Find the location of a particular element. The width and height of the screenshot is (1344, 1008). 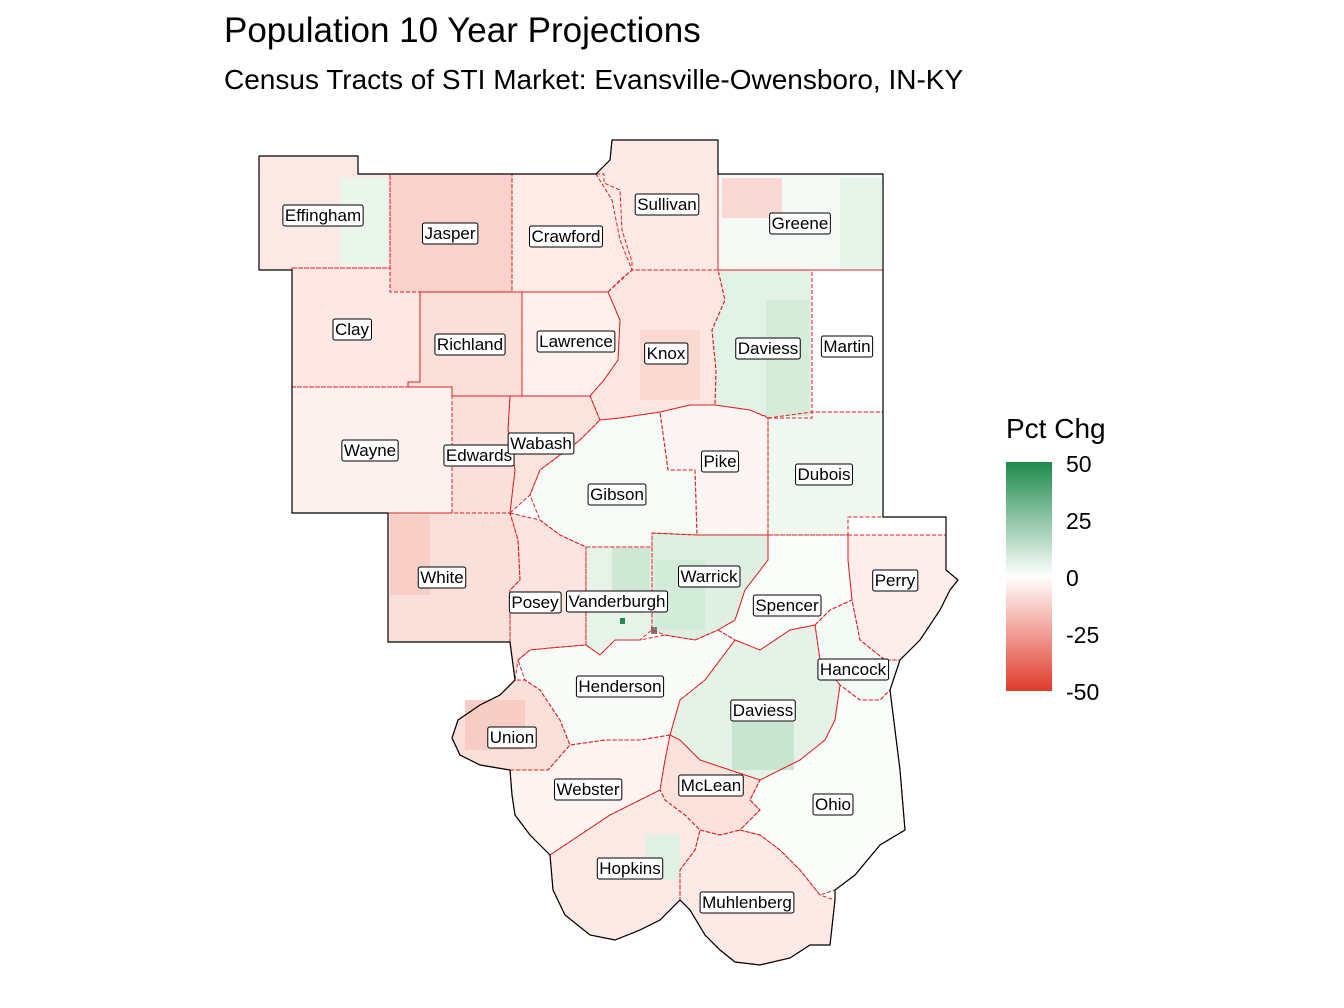

county-label-effingham: Effingham is located at coordinates (323, 215).